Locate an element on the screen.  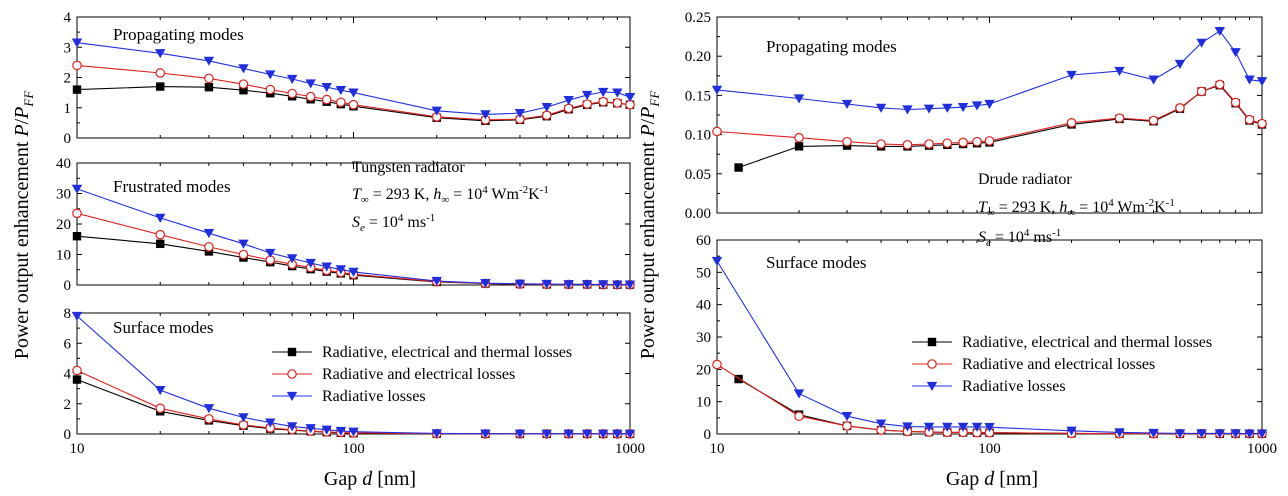
left-annotation-s-exp: 4 is located at coordinates (401, 218).